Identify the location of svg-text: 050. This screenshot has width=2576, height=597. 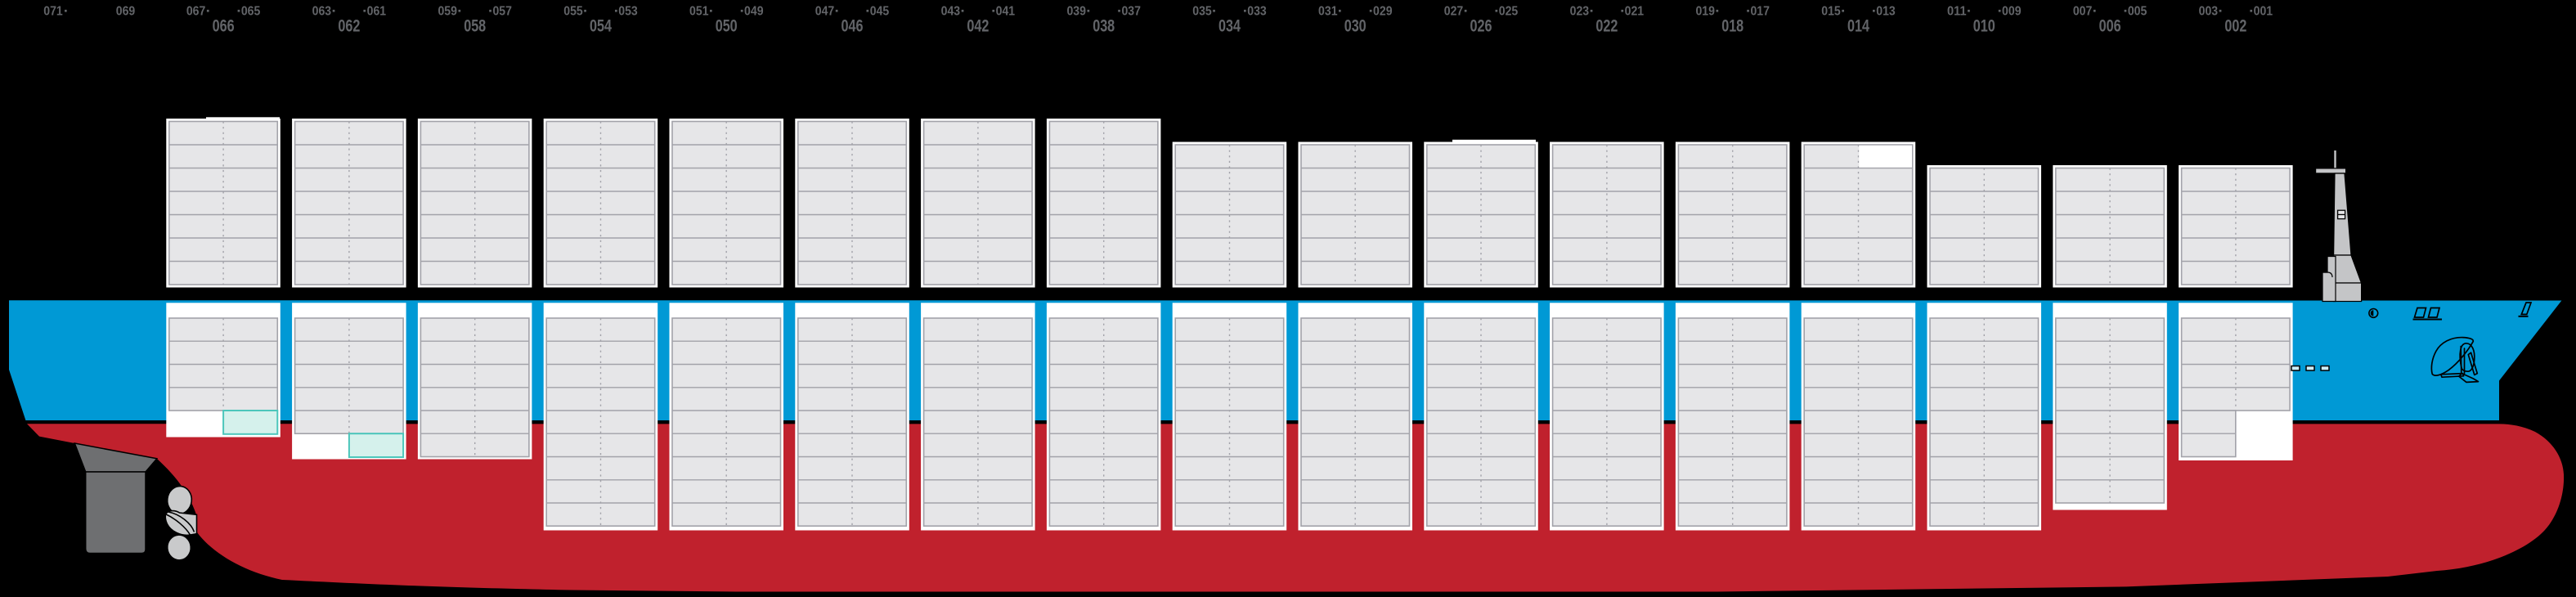
(727, 26).